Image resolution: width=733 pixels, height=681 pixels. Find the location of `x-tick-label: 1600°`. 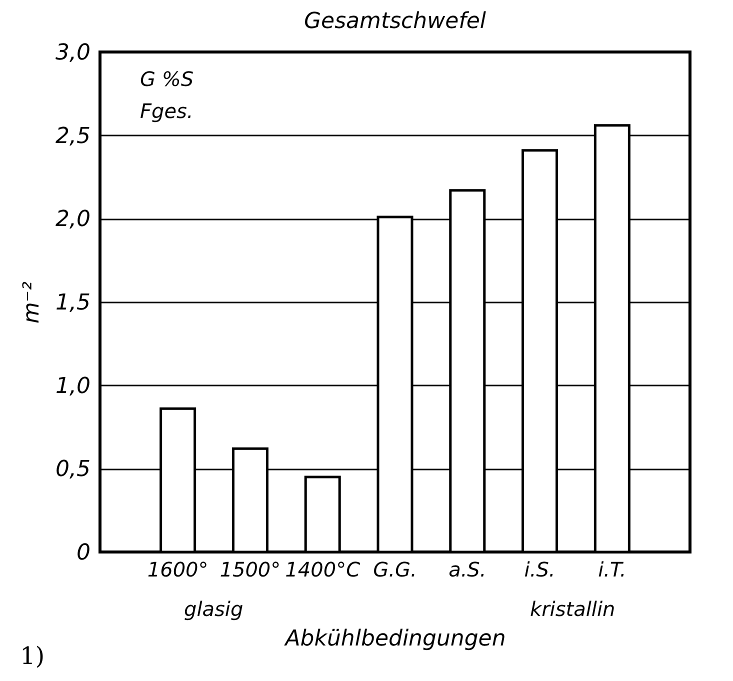

x-tick-label: 1600° is located at coordinates (177, 570).